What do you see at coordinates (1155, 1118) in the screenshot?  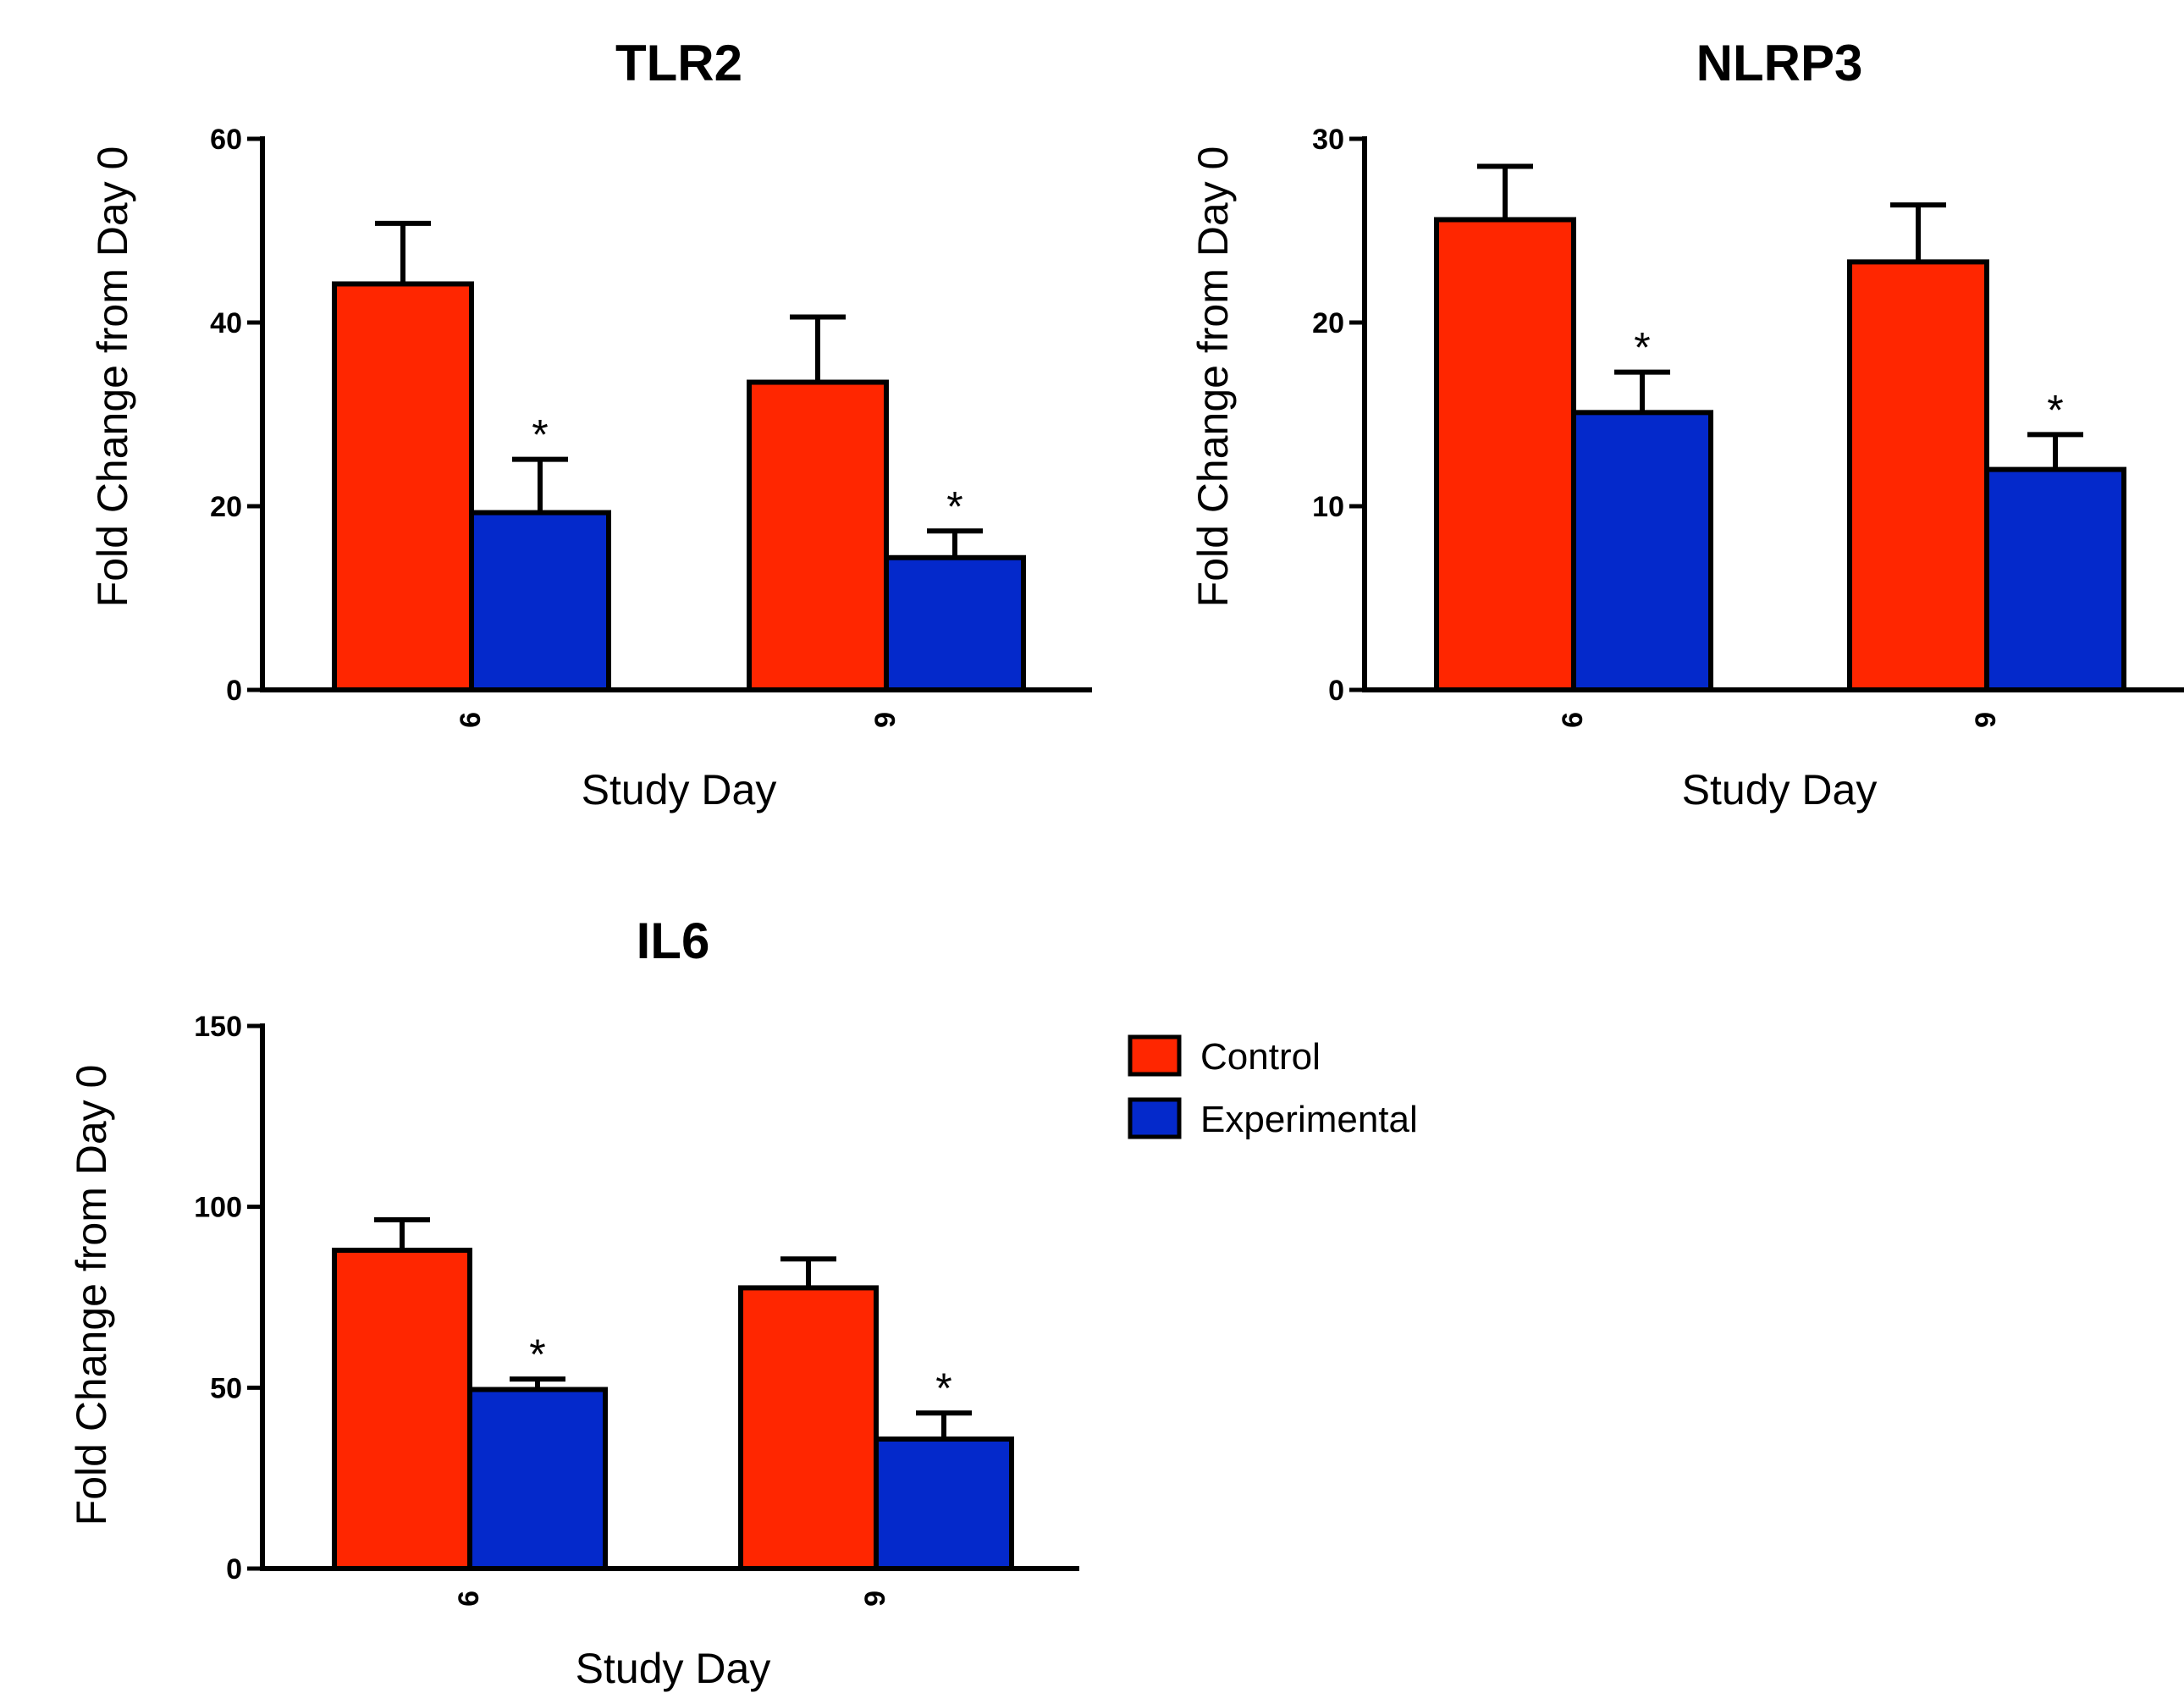 I see `legend-swatch-experimental` at bounding box center [1155, 1118].